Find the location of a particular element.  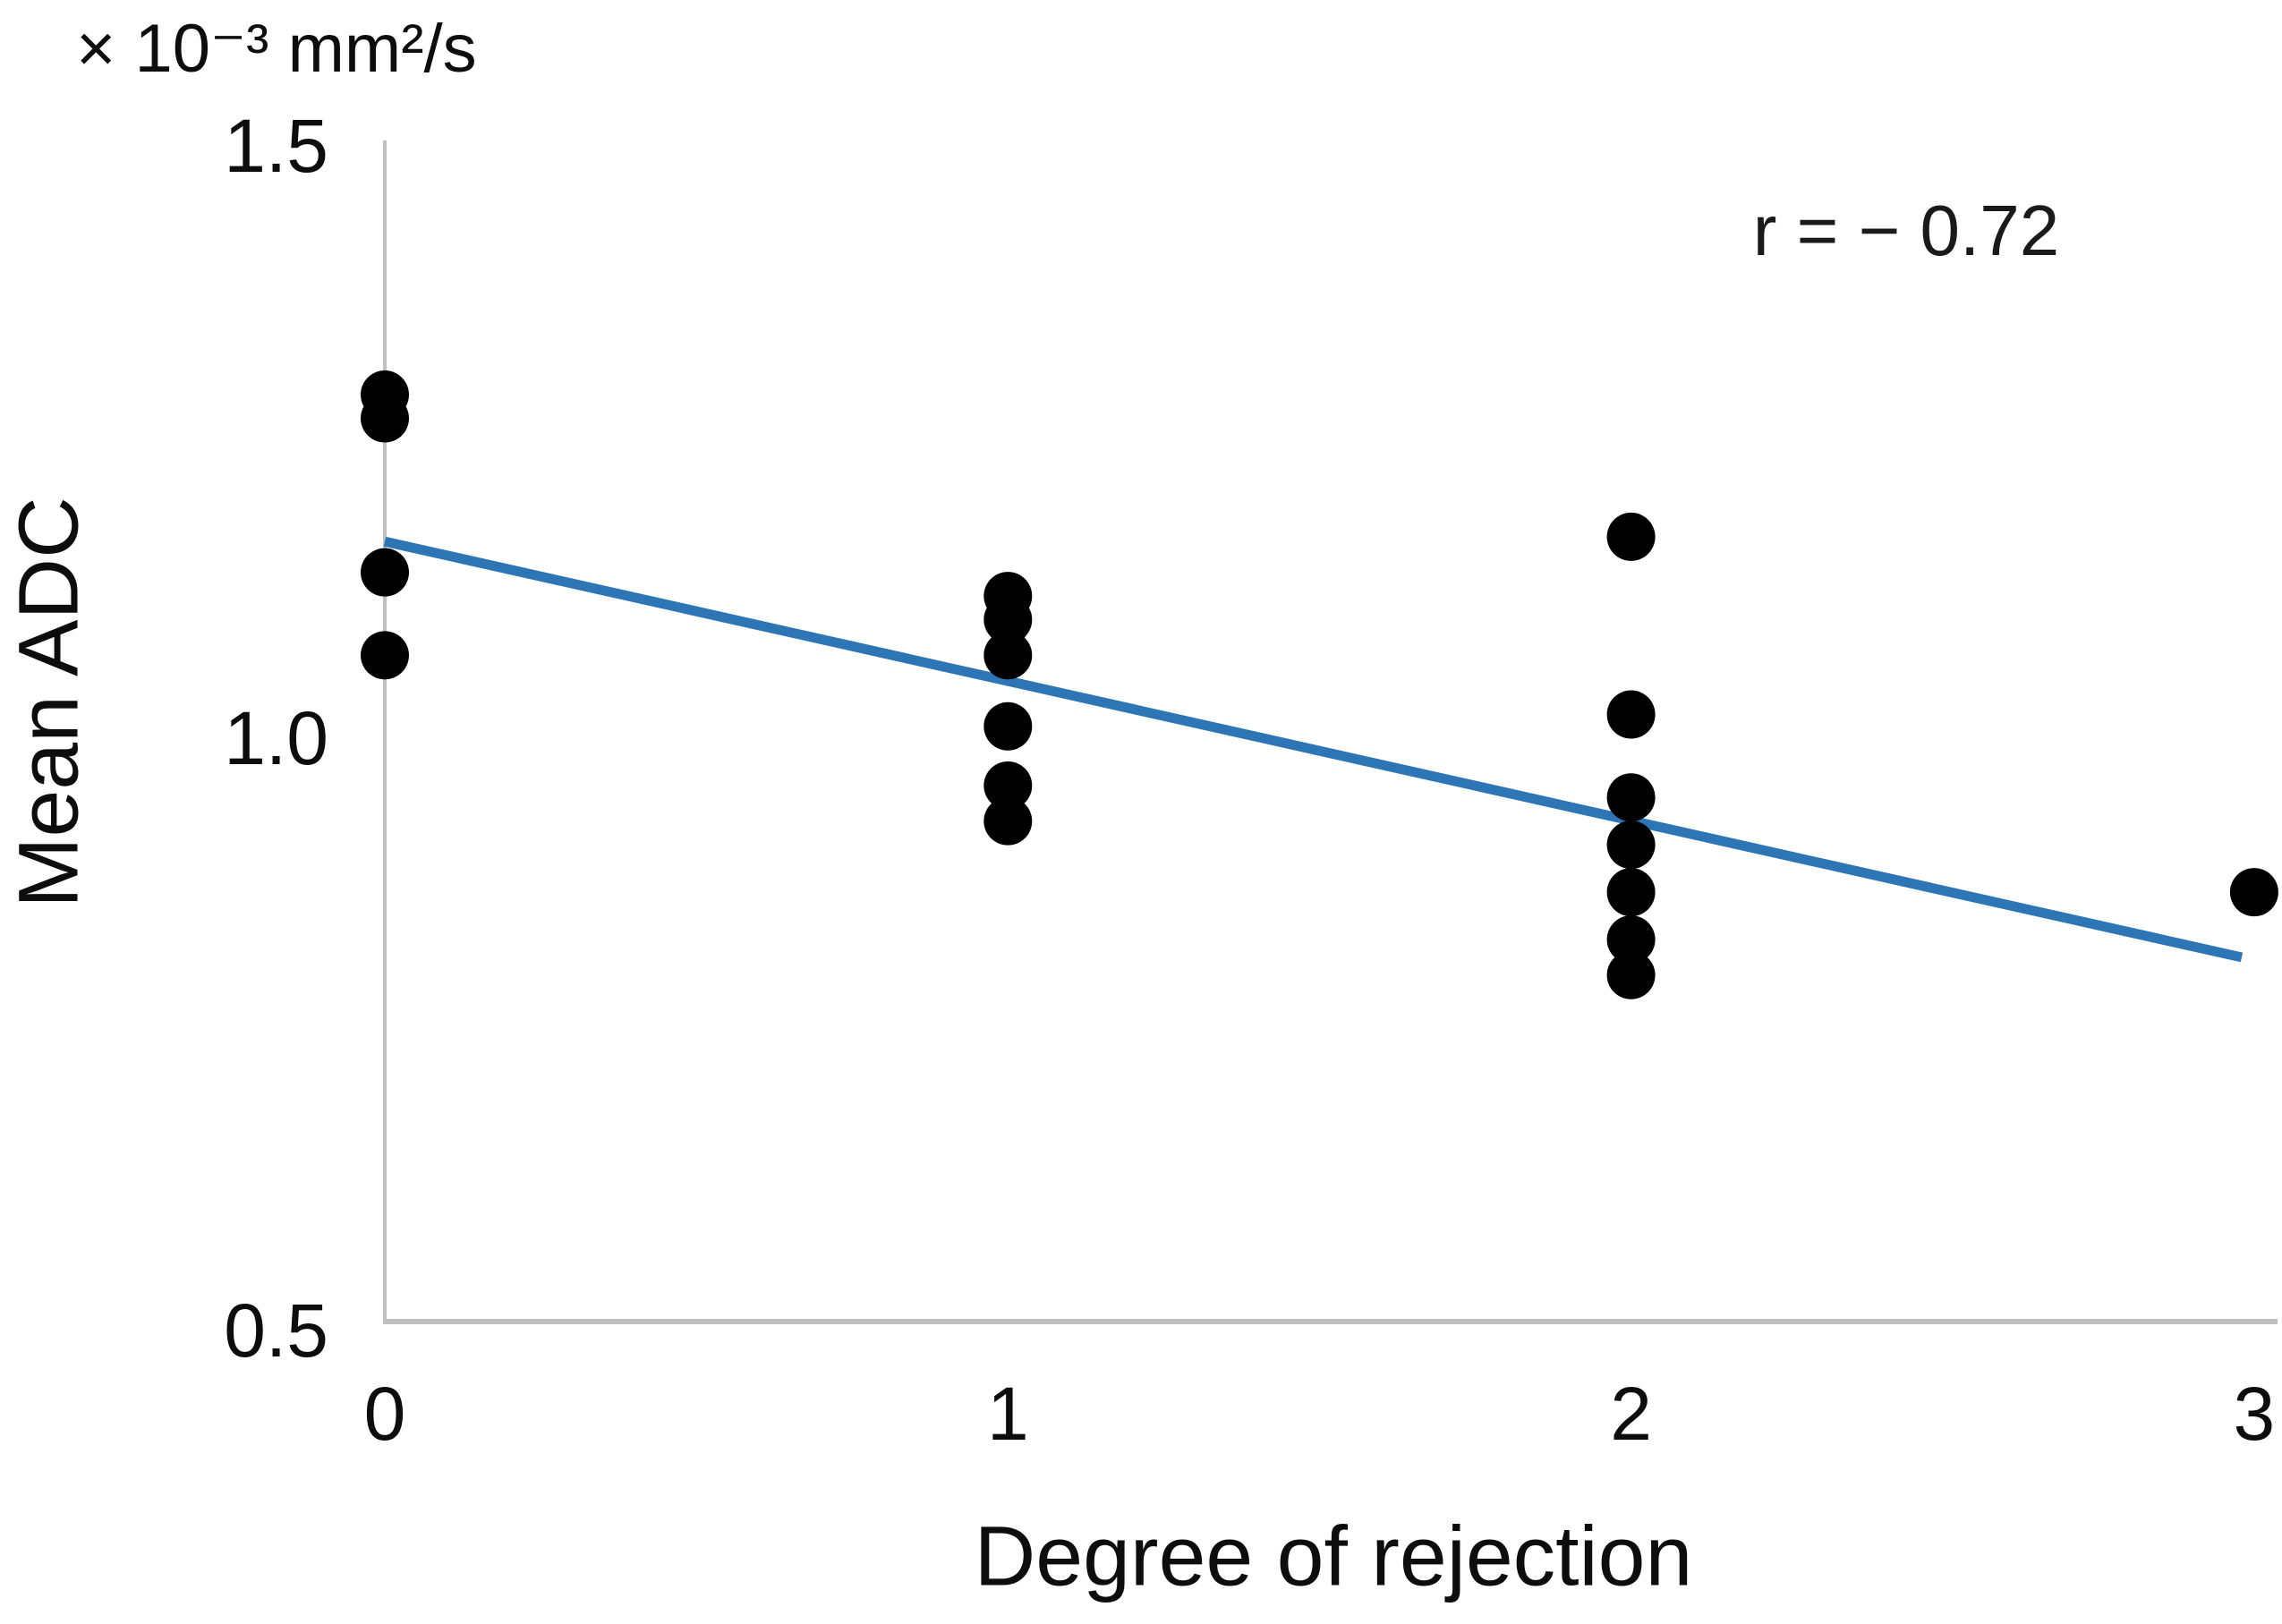

x-axis-title: Degree of rejection is located at coordinates (1333, 1556).